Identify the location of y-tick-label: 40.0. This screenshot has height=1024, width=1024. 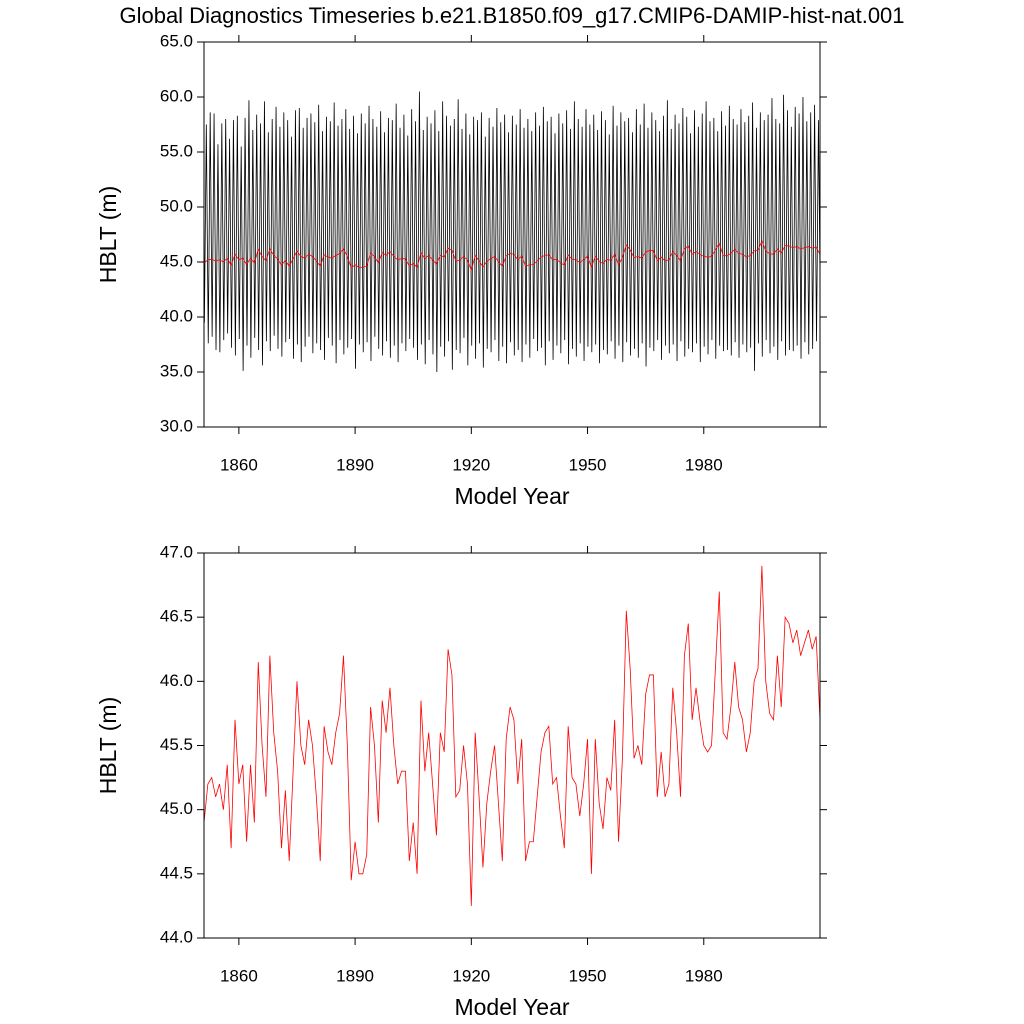
(176, 315).